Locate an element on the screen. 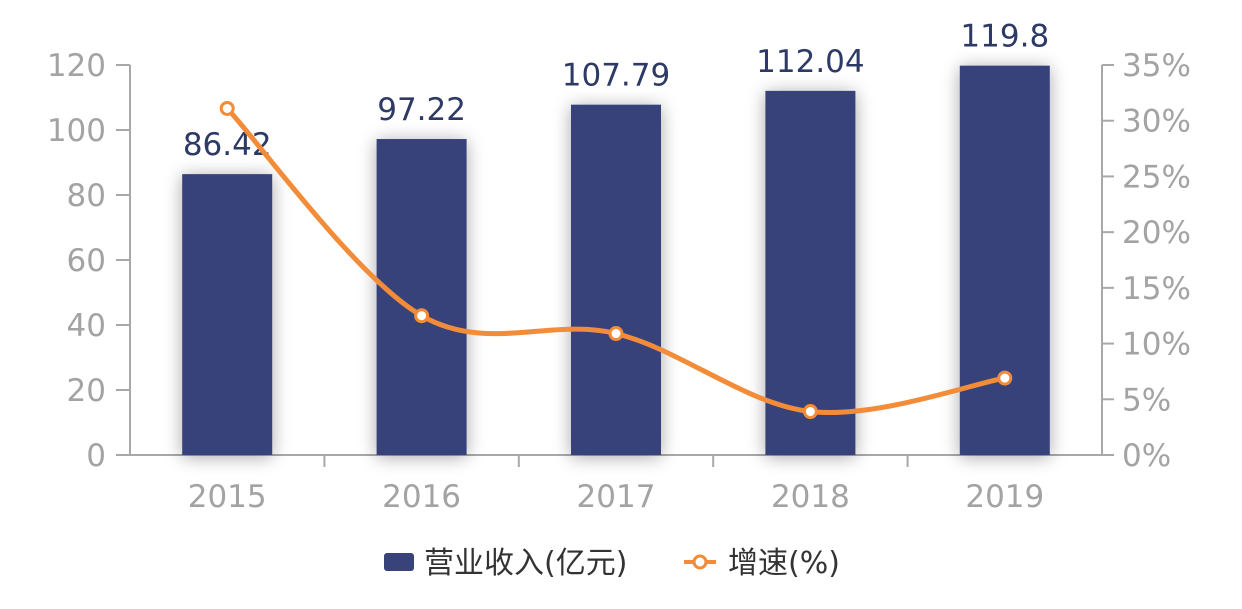  right-tick-label: 20% is located at coordinates (1156, 233).